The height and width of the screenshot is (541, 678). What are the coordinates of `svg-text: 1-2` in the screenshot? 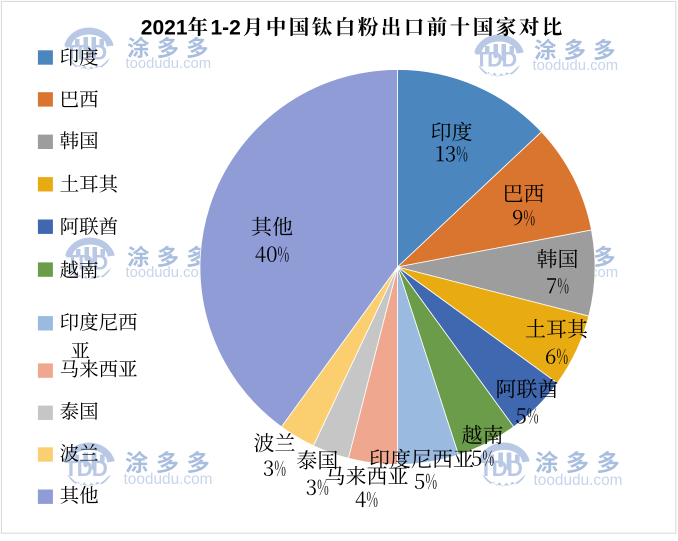 It's located at (226, 27).